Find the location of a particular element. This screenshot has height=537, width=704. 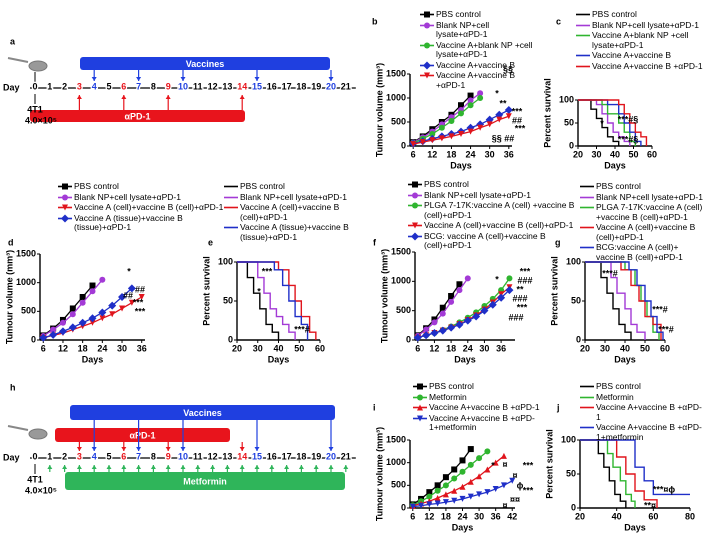

significance-mark: ¤ is located at coordinates (514, 475).